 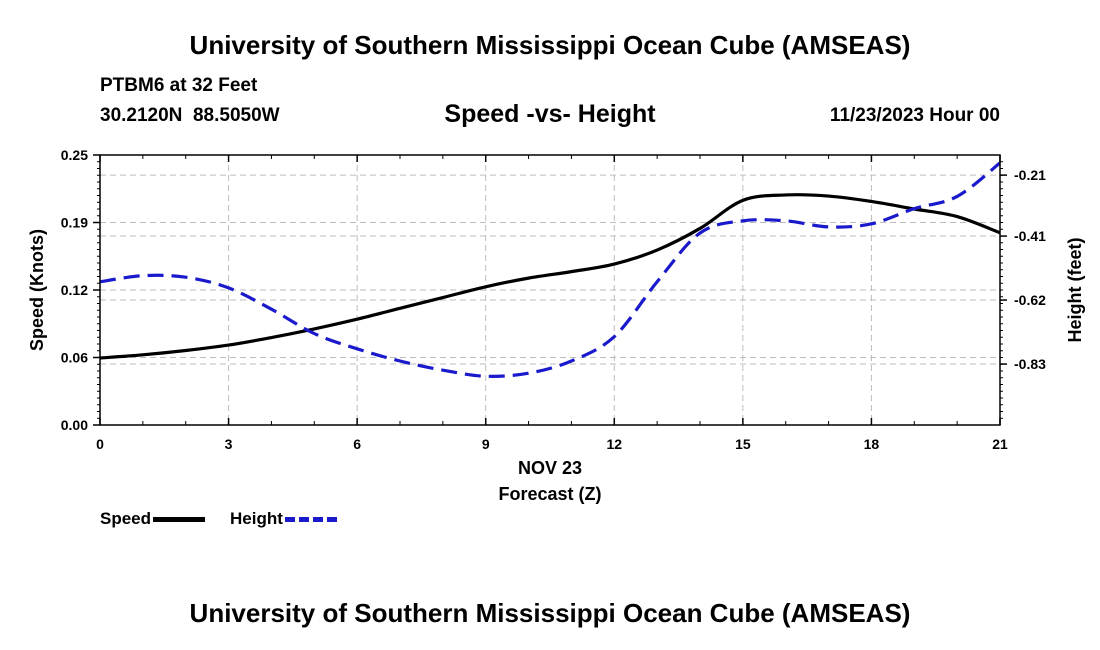 What do you see at coordinates (74, 425) in the screenshot?
I see `y-left-tick-label: 0.00` at bounding box center [74, 425].